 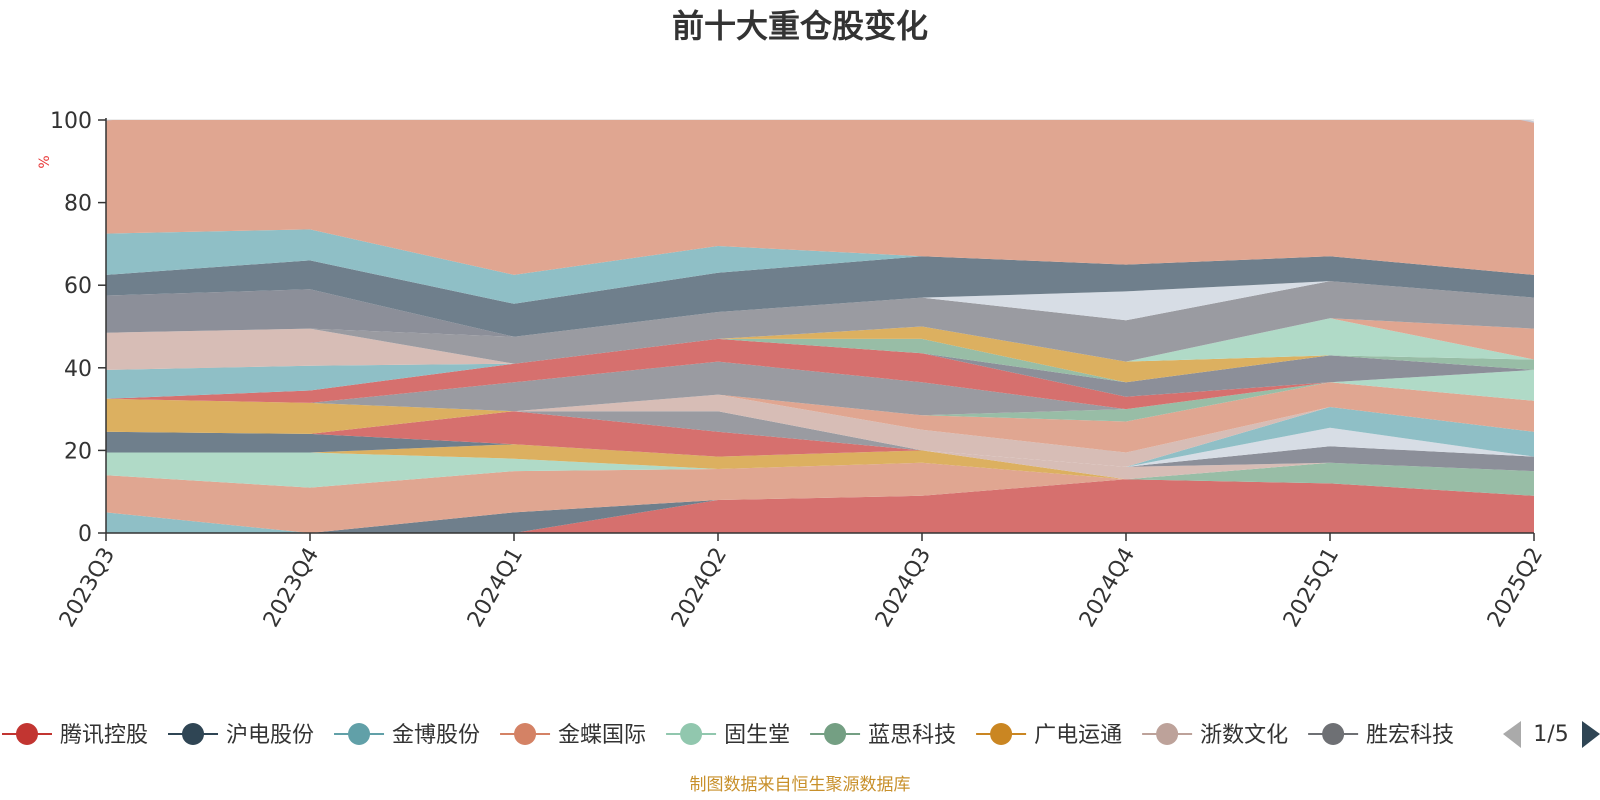 What do you see at coordinates (602, 735) in the screenshot?
I see `legend-label: 金蝶国际` at bounding box center [602, 735].